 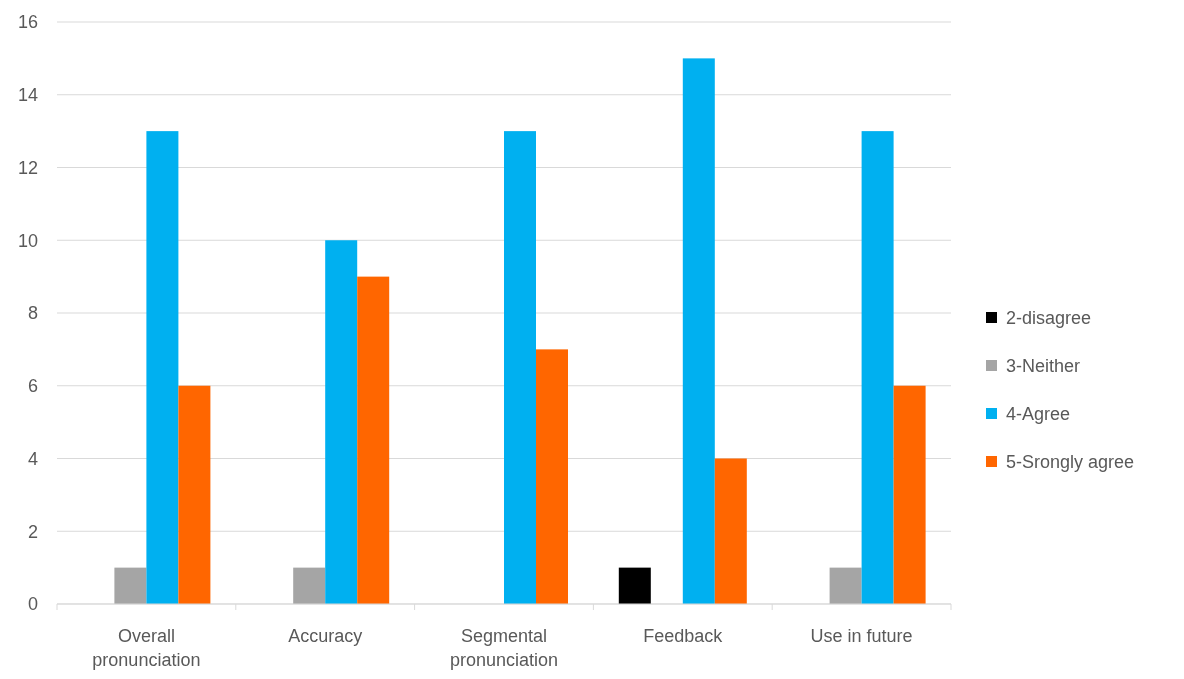 I want to click on y-tick-label: 14, so click(x=27, y=95).